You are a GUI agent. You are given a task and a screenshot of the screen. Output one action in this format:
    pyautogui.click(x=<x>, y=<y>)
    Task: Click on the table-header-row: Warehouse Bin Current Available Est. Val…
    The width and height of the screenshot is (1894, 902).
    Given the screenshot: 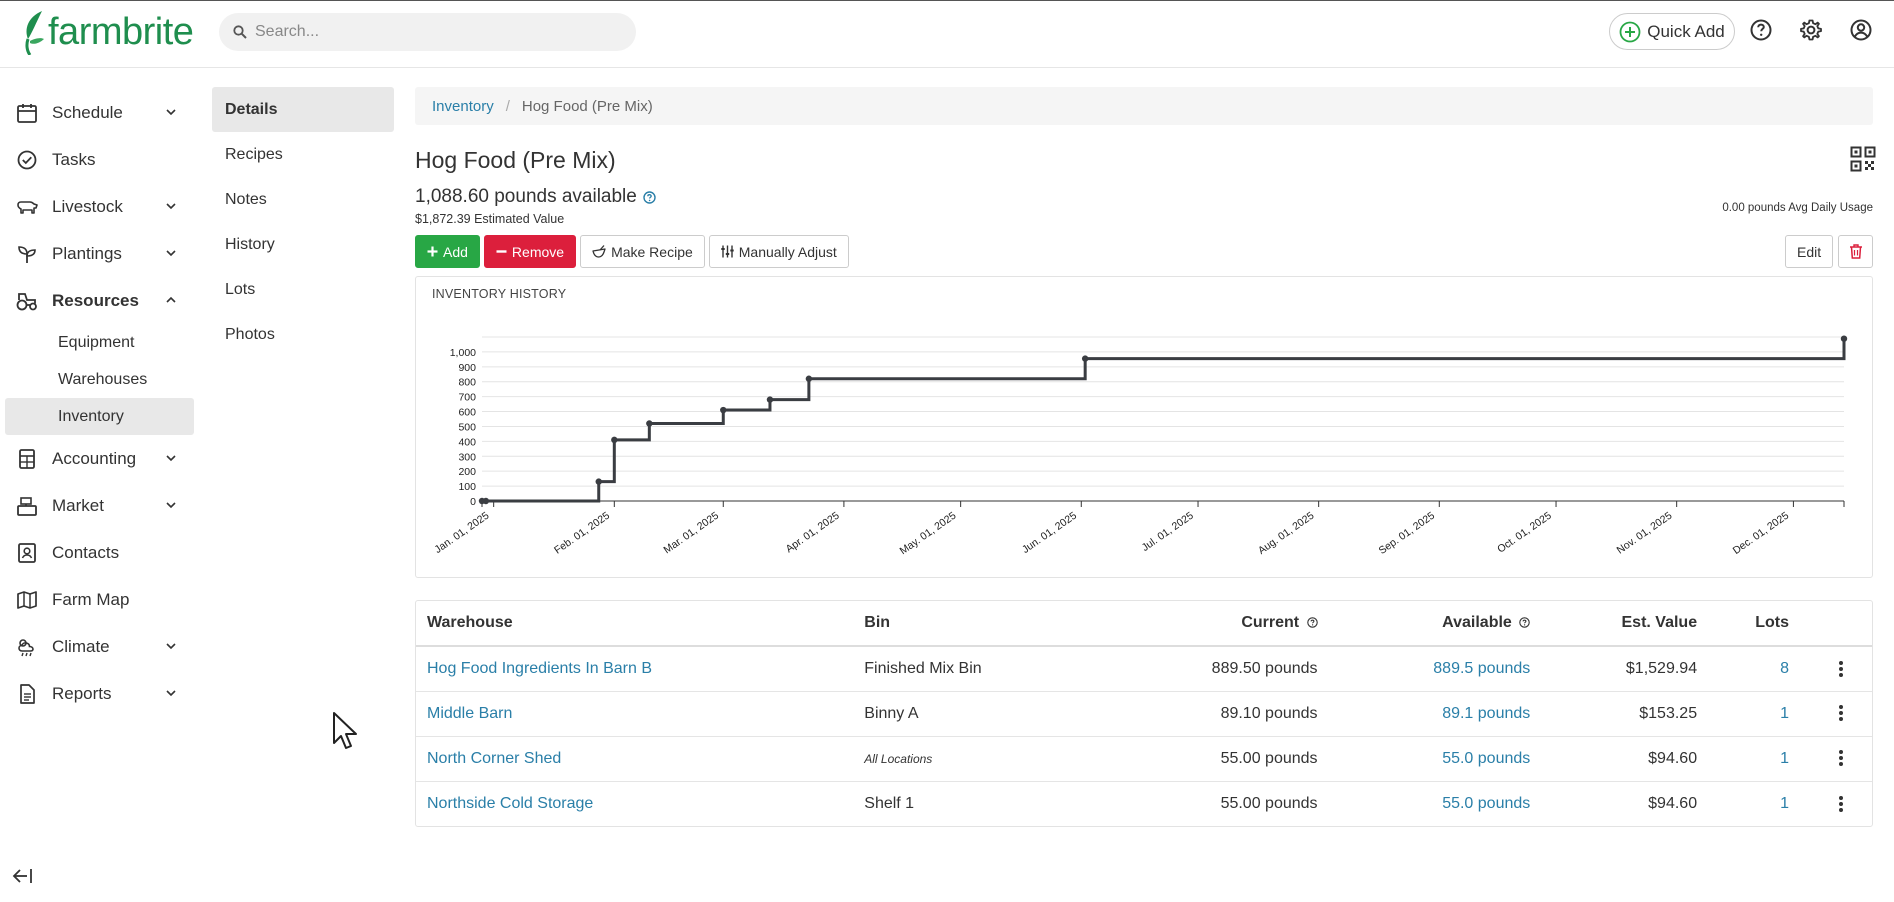 What is the action you would take?
    pyautogui.click(x=1144, y=624)
    